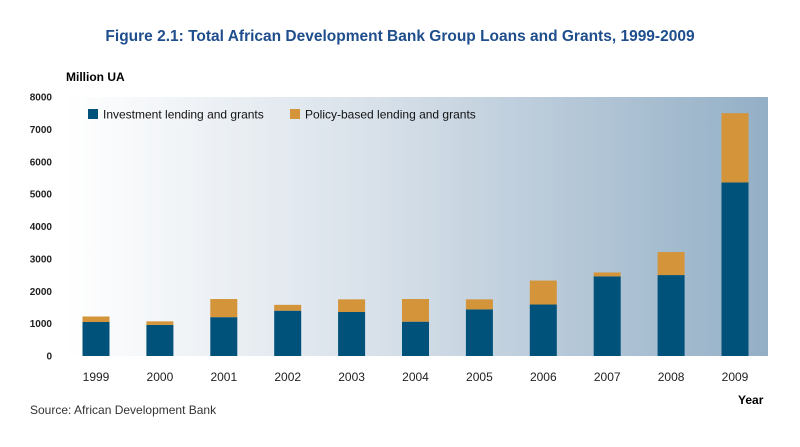 The image size is (800, 447). What do you see at coordinates (41, 292) in the screenshot?
I see `y-tick-label: 2000` at bounding box center [41, 292].